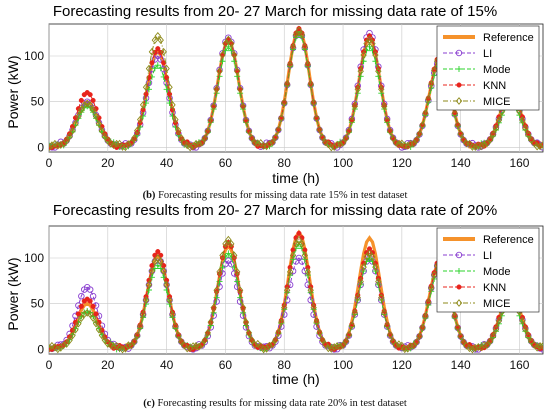 Image resolution: width=550 pixels, height=414 pixels. I want to click on x-tick-label: 120, so click(402, 365).